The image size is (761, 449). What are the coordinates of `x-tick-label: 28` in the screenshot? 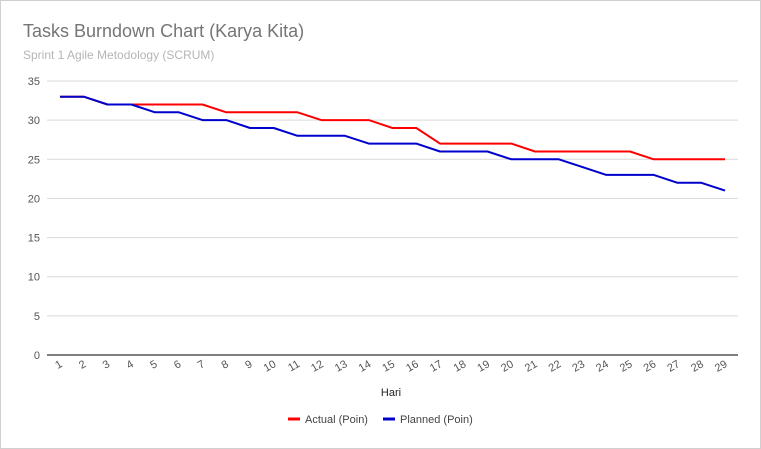 It's located at (697, 366).